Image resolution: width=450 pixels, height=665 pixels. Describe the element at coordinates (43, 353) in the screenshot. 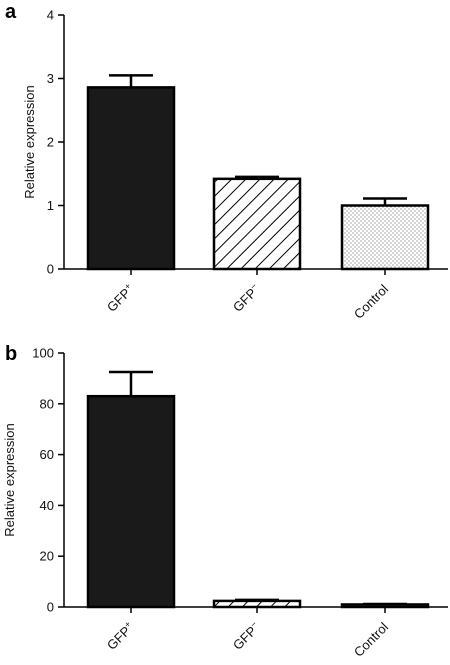

I see `y-tick-label: 100` at that location.